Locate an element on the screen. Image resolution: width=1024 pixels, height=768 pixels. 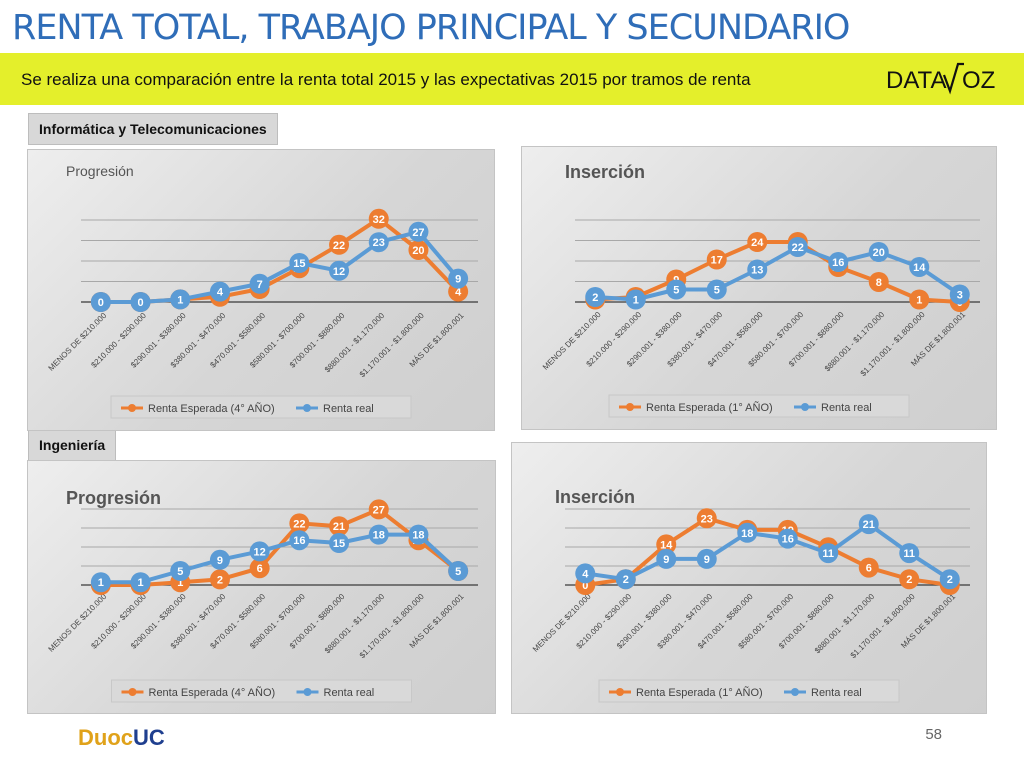
data-label-renta-esperada-4-a-o: 22 is located at coordinates (339, 246).